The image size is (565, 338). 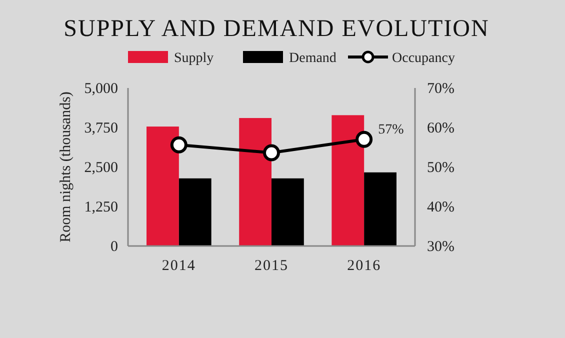 I want to click on x-tick-label: 2016, so click(x=364, y=266).